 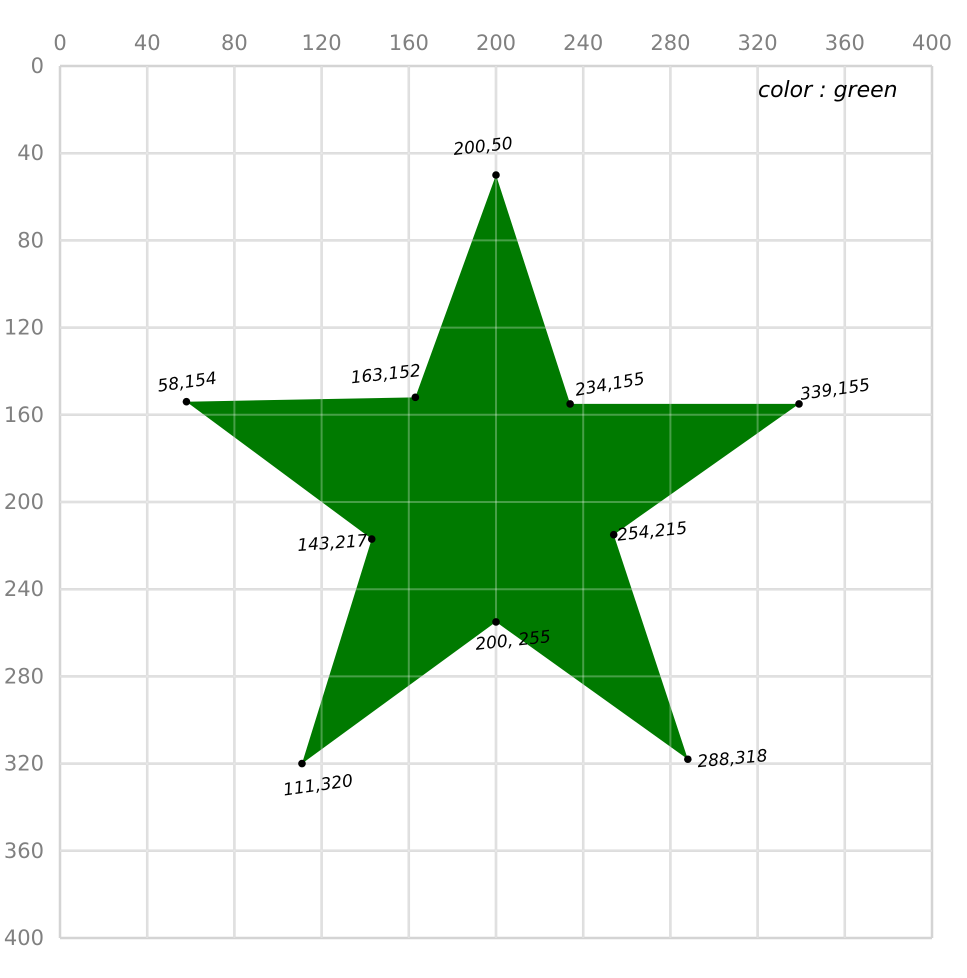 What do you see at coordinates (845, 43) in the screenshot?
I see `x-tick-label: 360` at bounding box center [845, 43].